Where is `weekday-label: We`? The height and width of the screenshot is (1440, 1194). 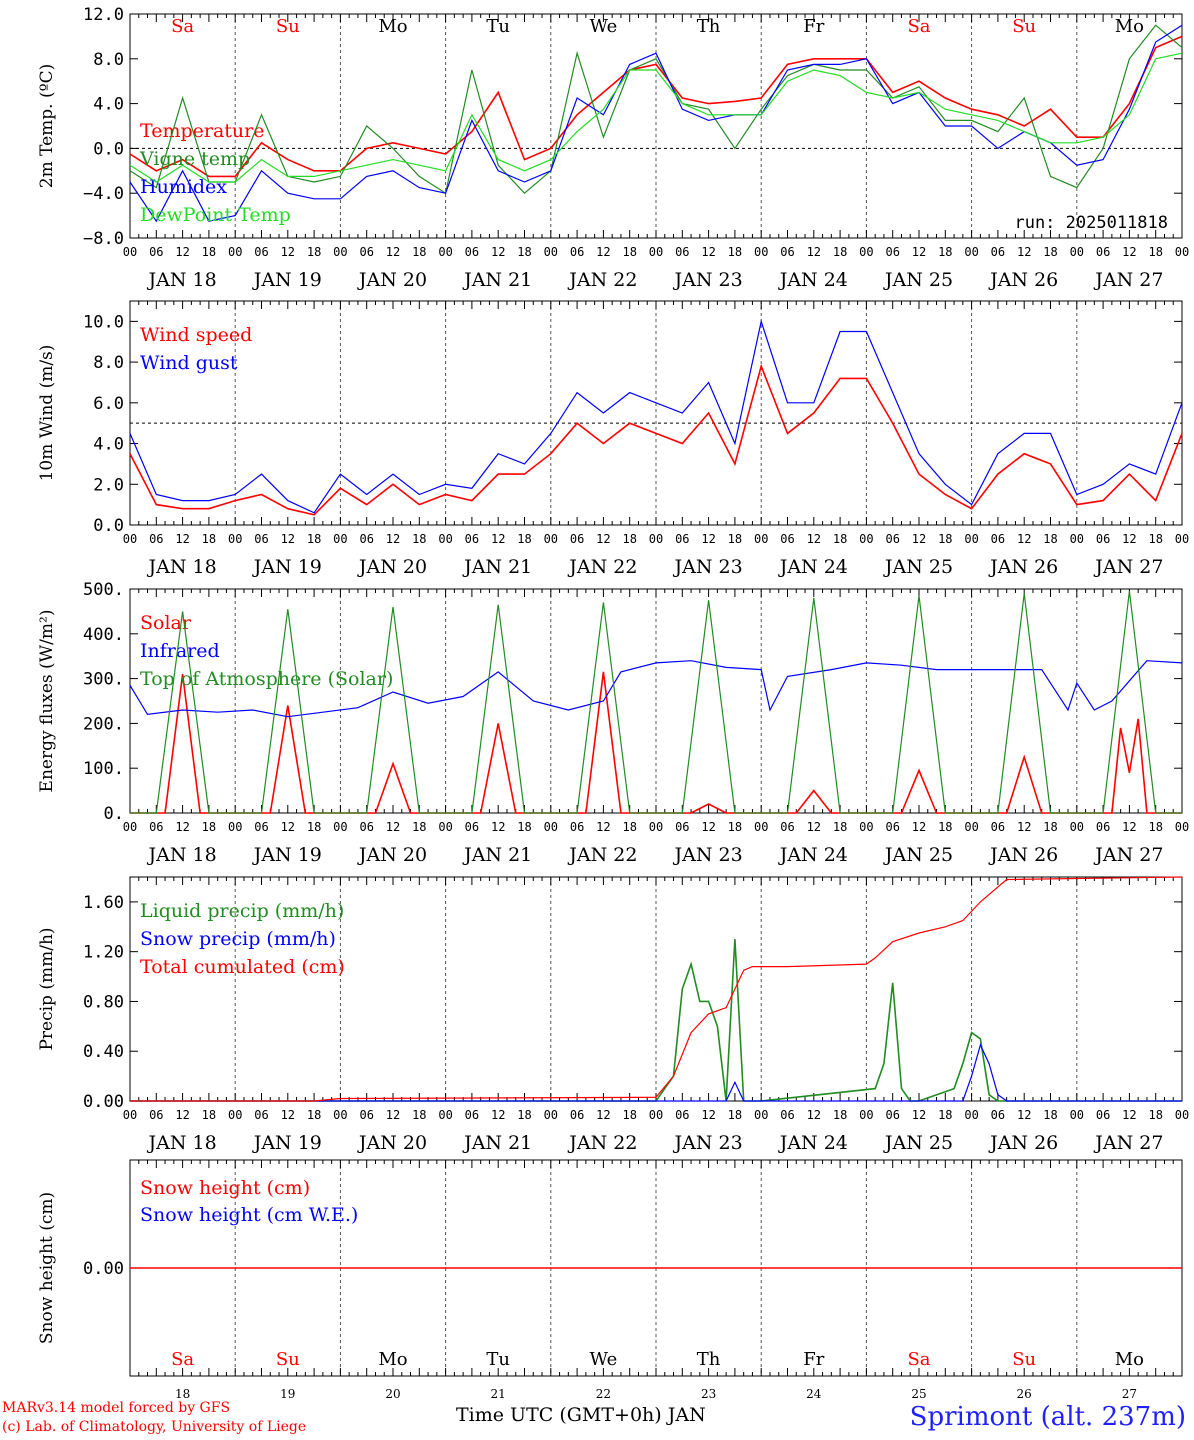
weekday-label: We is located at coordinates (604, 1359).